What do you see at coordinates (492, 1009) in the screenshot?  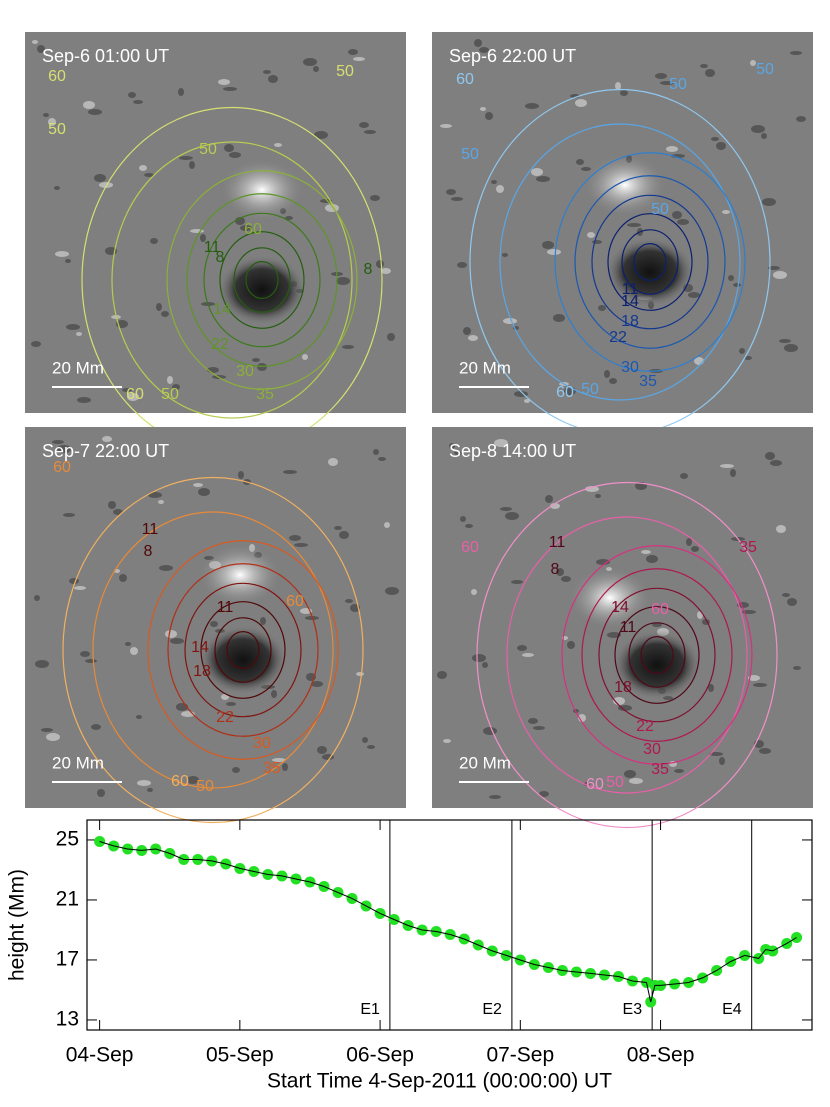 I see `event-label: E2` at bounding box center [492, 1009].